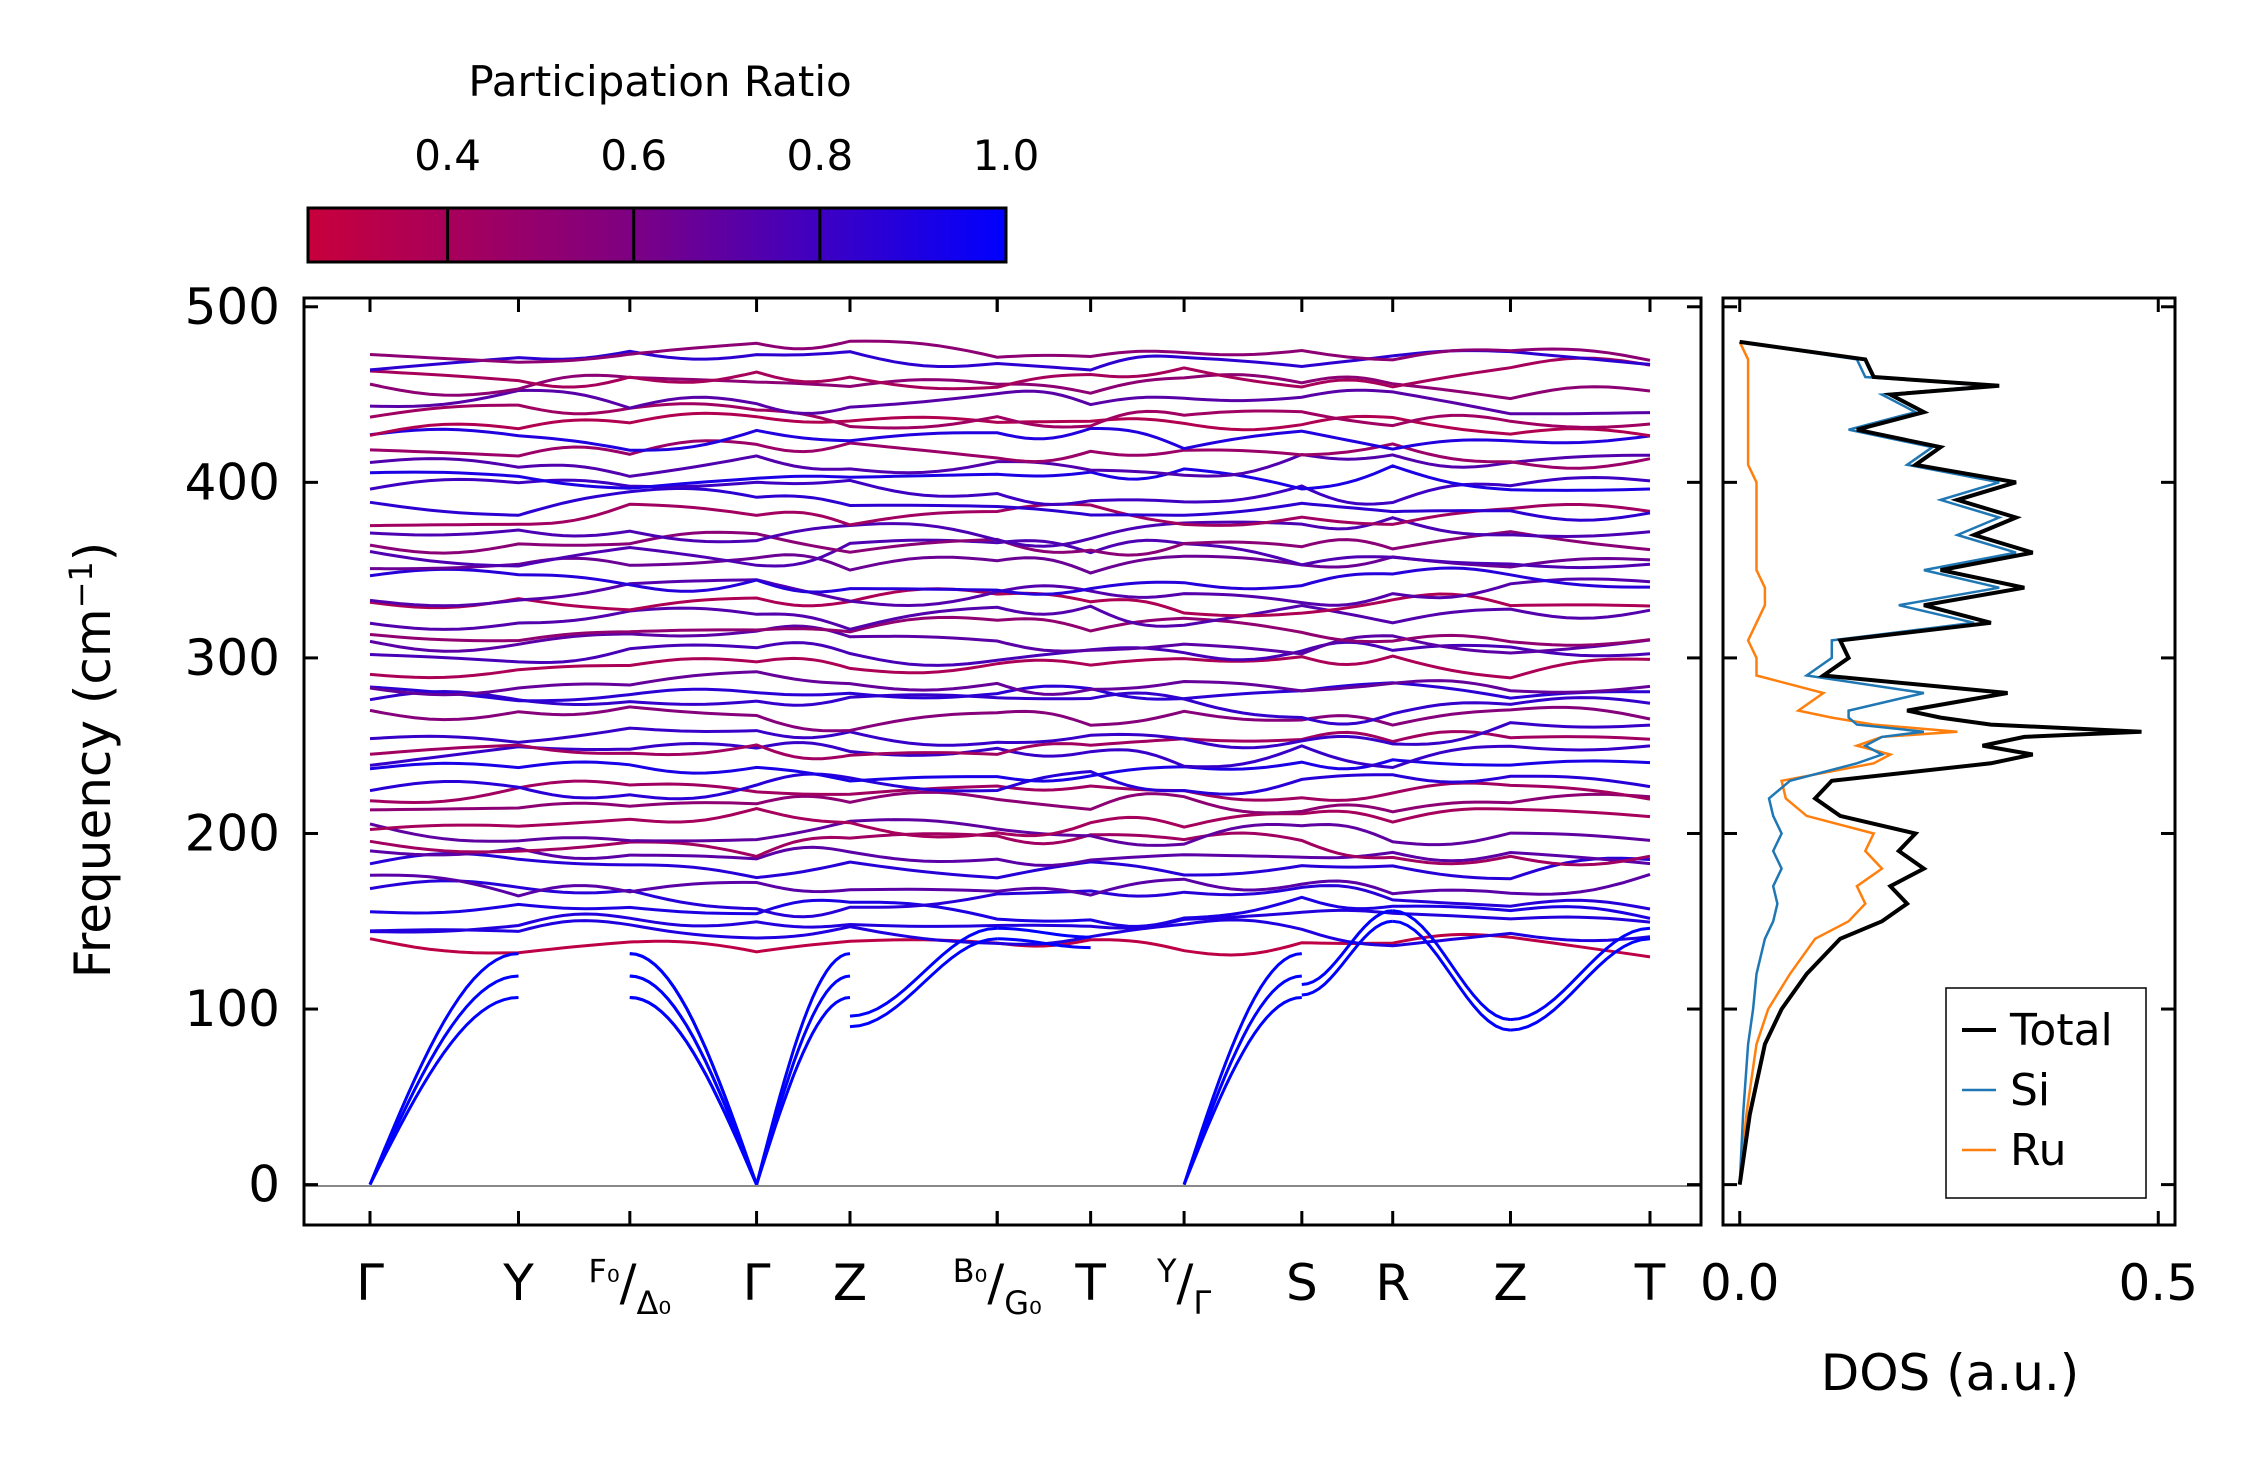 The width and height of the screenshot is (2255, 1460). I want to click on x-tick-label-sub: G₀, so click(1023, 1303).